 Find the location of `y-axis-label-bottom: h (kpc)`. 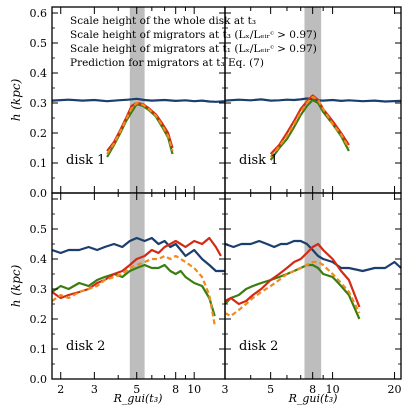

y-axis-label-bottom: h (kpc) is located at coordinates (16, 285).